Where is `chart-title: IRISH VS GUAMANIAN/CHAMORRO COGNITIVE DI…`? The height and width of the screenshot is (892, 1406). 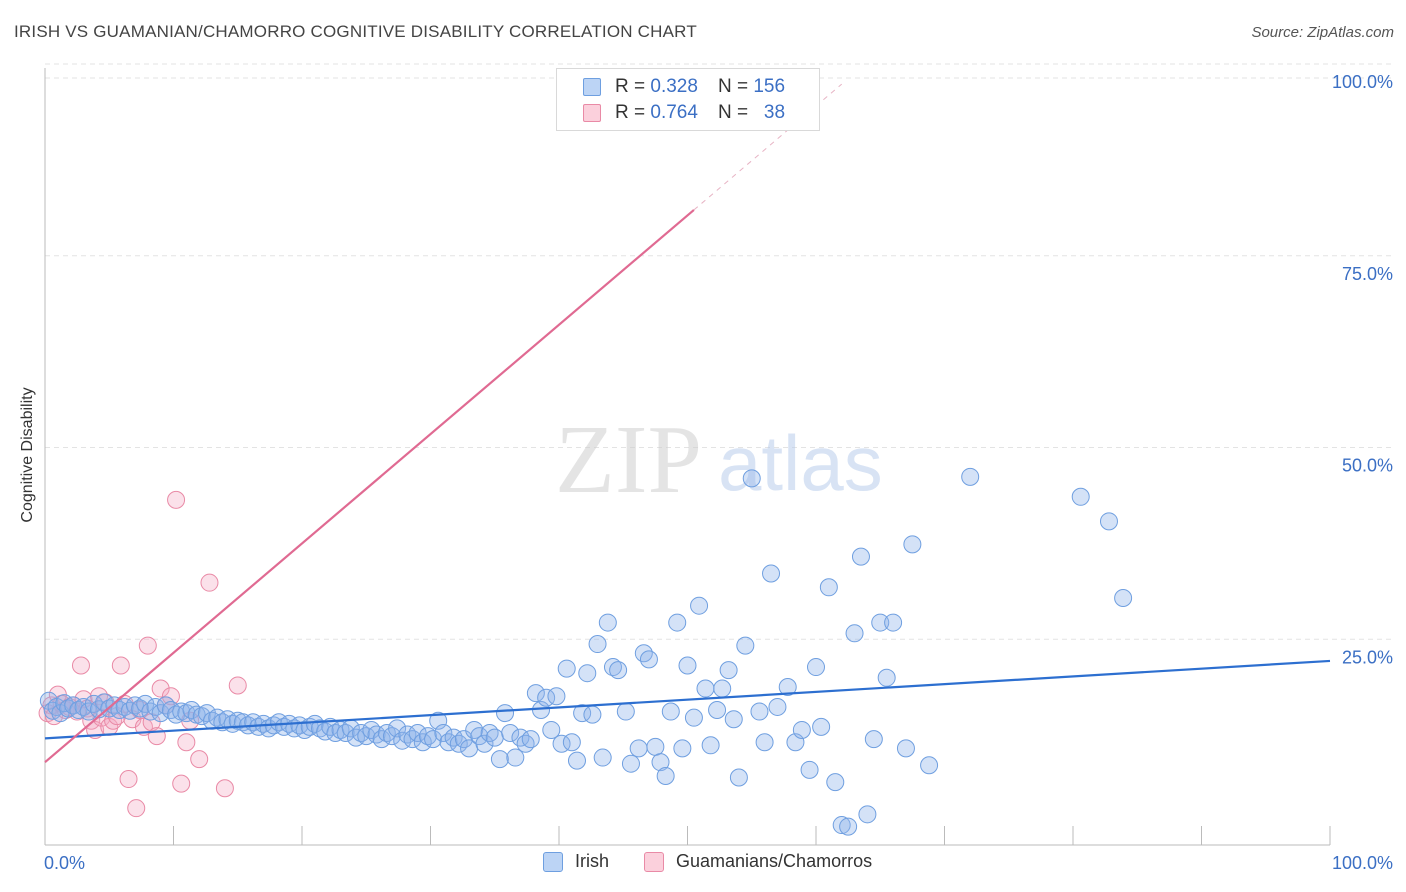 chart-title: IRISH VS GUAMANIAN/CHAMORRO COGNITIVE DI… is located at coordinates (355, 31).